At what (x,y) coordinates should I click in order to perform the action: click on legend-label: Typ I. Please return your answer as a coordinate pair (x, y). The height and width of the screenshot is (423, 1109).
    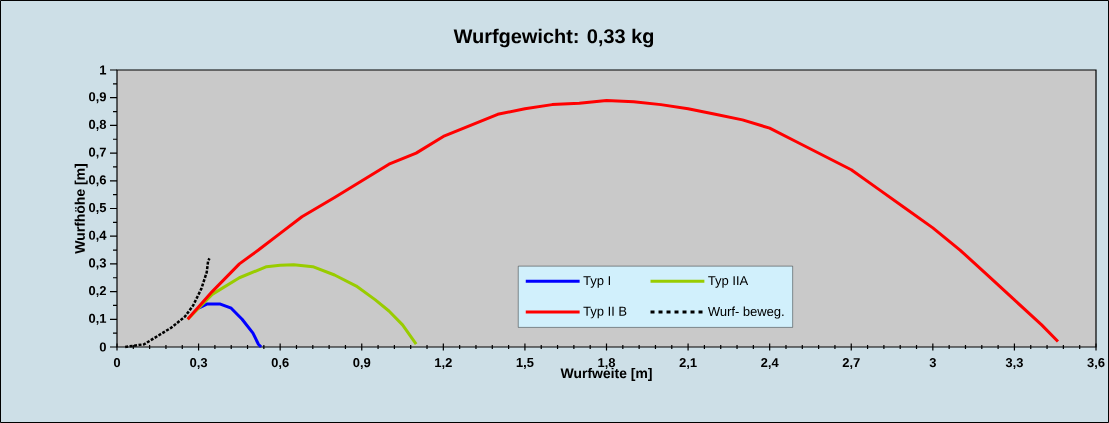
    Looking at the image, I should click on (596, 282).